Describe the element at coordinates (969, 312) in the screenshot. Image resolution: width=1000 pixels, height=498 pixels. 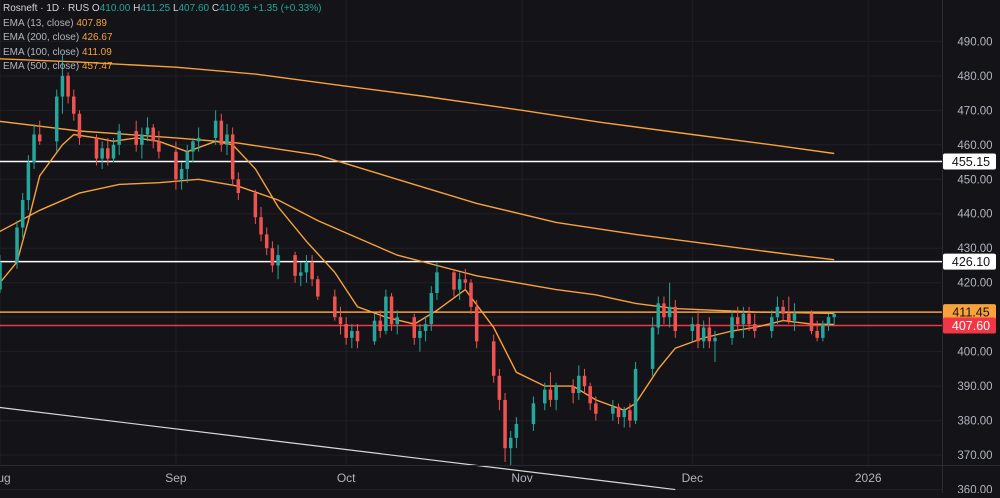
I see `price-label-tag: 411.45` at that location.